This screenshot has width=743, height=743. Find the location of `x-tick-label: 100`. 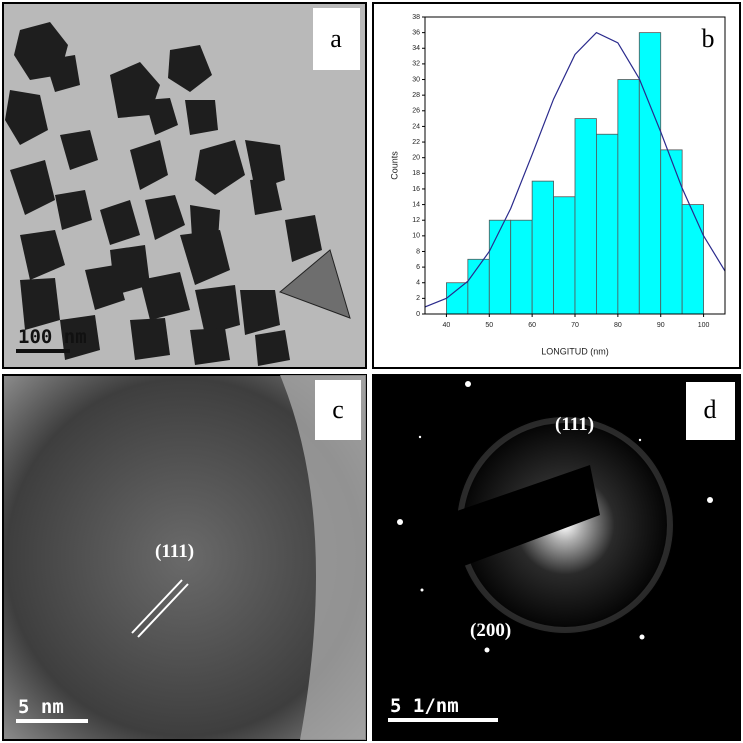

x-tick-label: 100 is located at coordinates (704, 325).